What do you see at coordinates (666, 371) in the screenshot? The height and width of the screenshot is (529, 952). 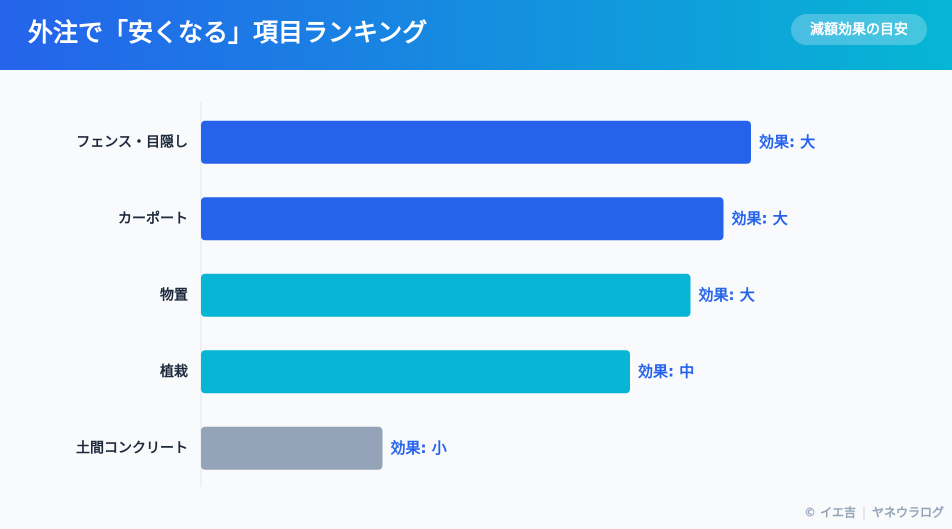 I see `effect-label: 効果: 中` at bounding box center [666, 371].